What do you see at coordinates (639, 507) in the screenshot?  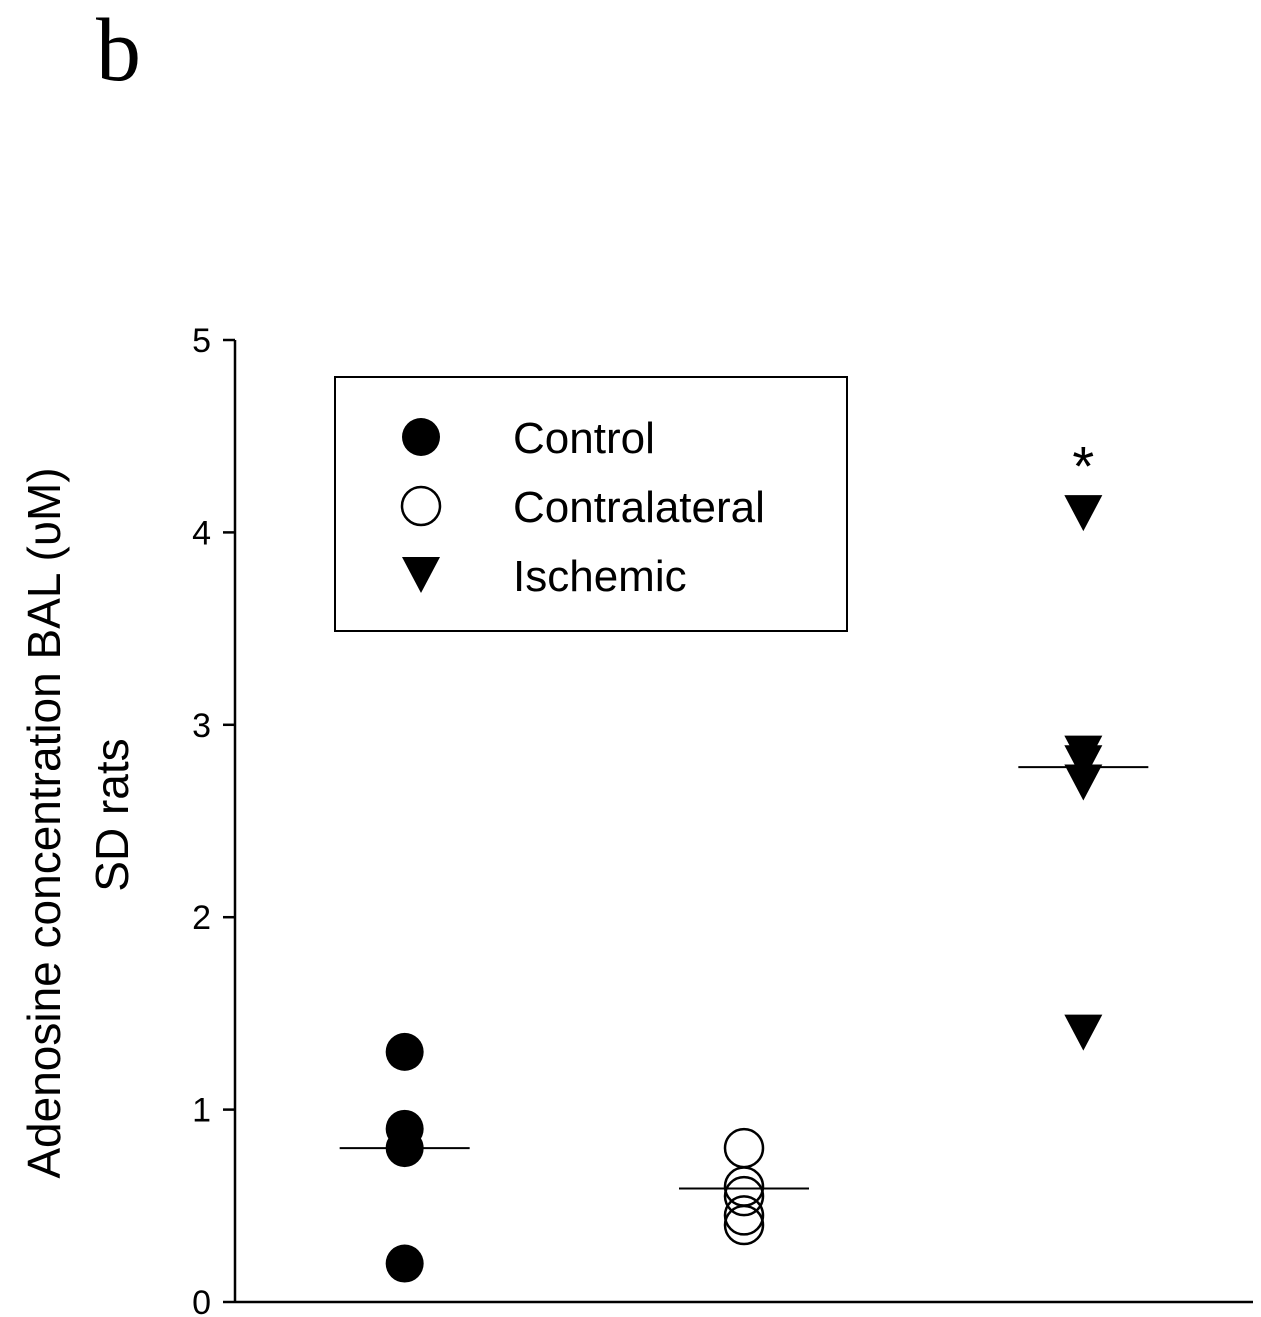 I see `legend-label: Contralateral` at bounding box center [639, 507].